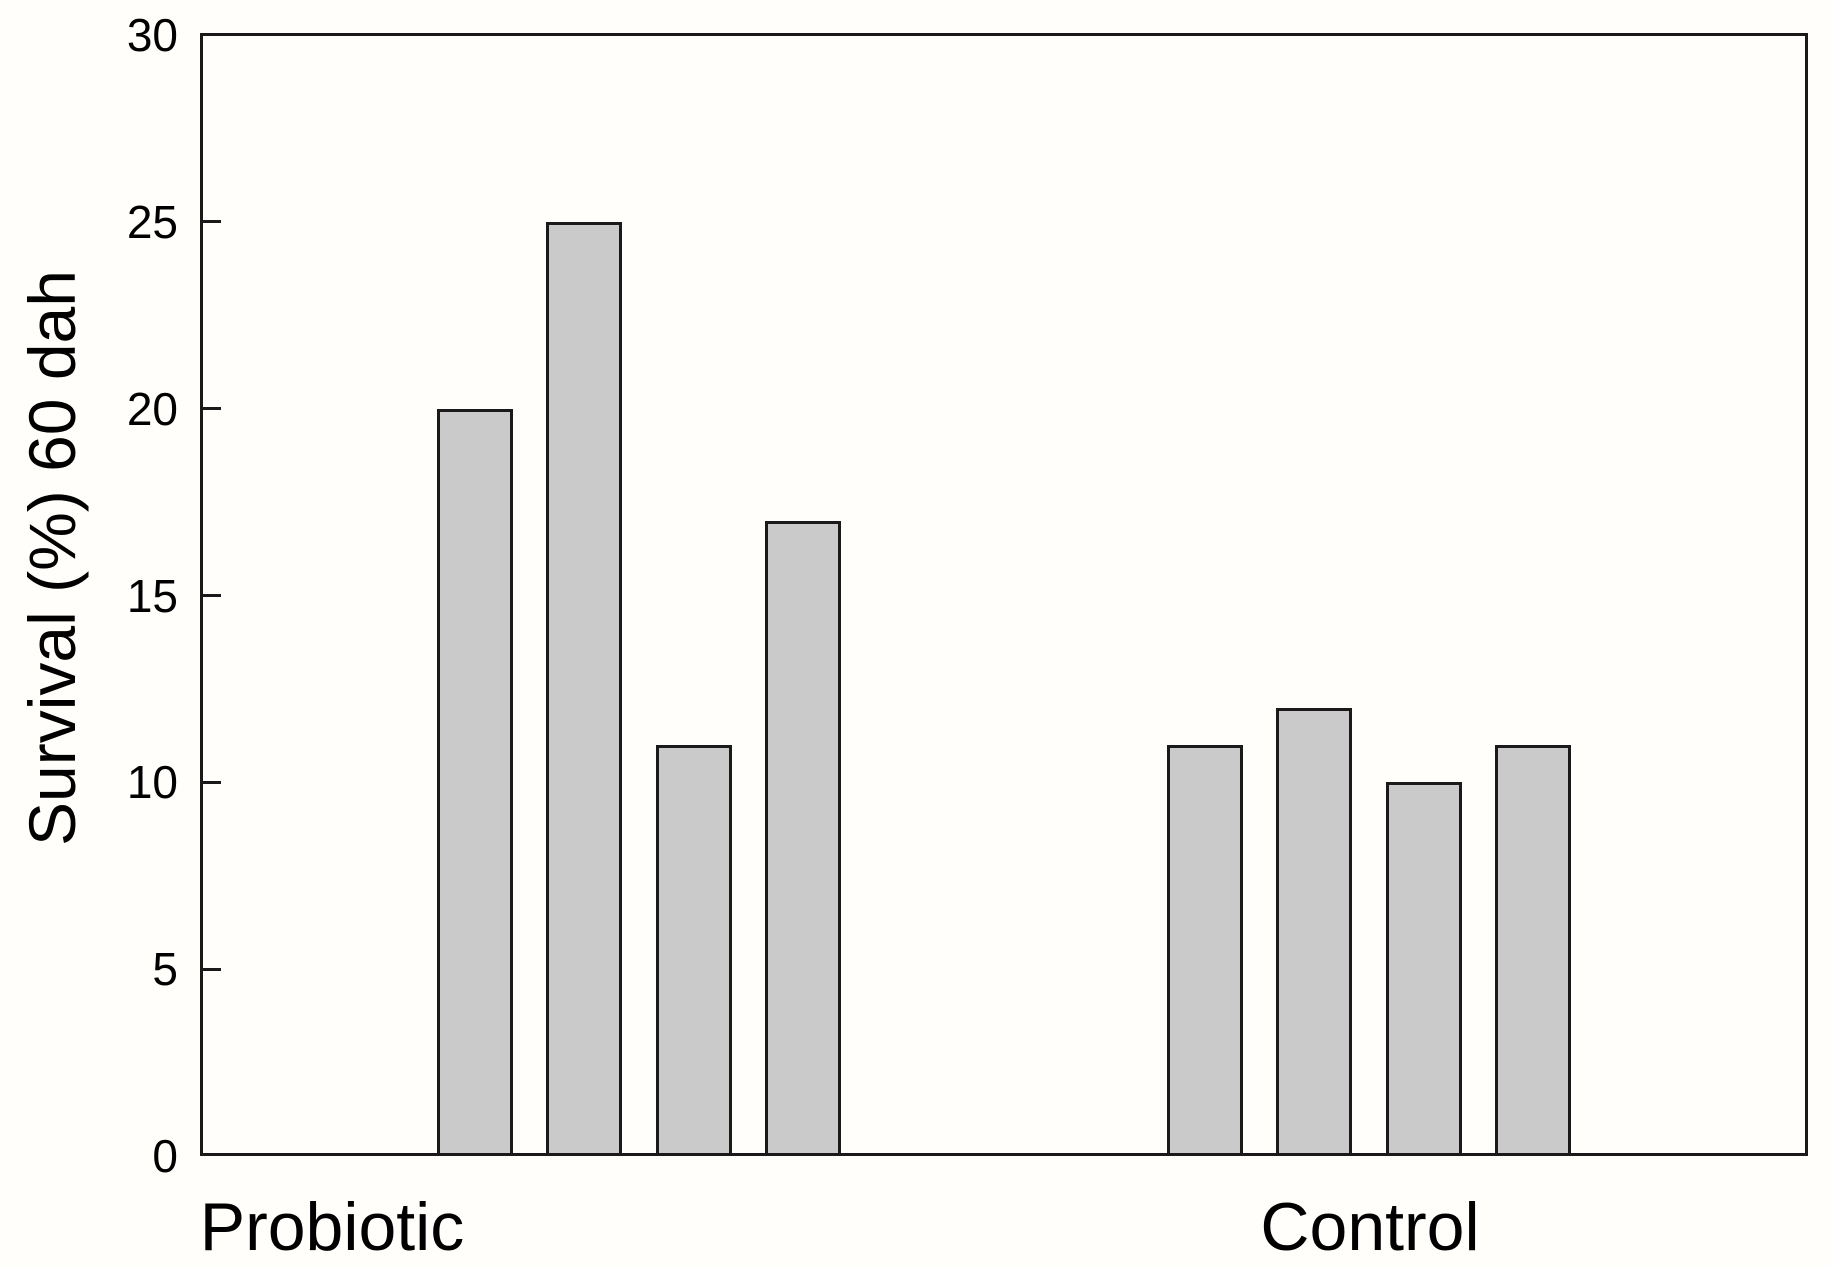 The width and height of the screenshot is (1832, 1267). Describe the element at coordinates (165, 1156) in the screenshot. I see `y-axis-tick-label: 0` at that location.